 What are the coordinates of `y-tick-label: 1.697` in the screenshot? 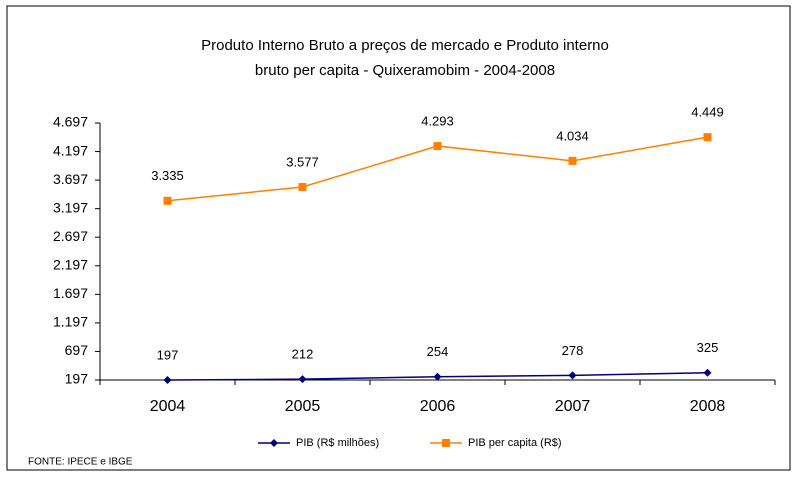 It's located at (70, 293).